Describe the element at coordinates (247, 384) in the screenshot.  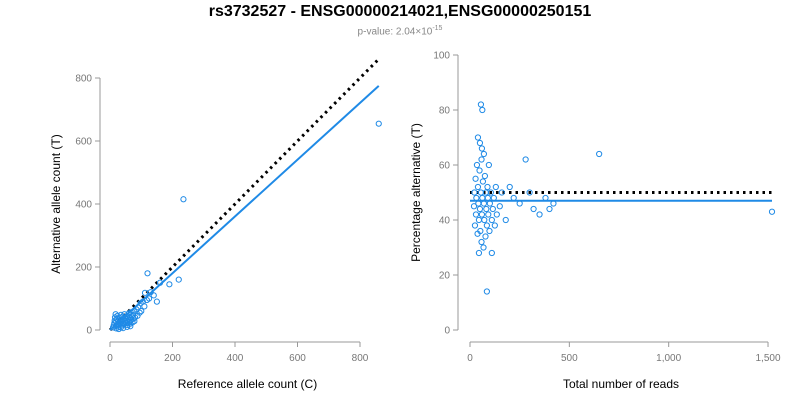
I see `x-axis-title: Reference allele count (C)` at that location.